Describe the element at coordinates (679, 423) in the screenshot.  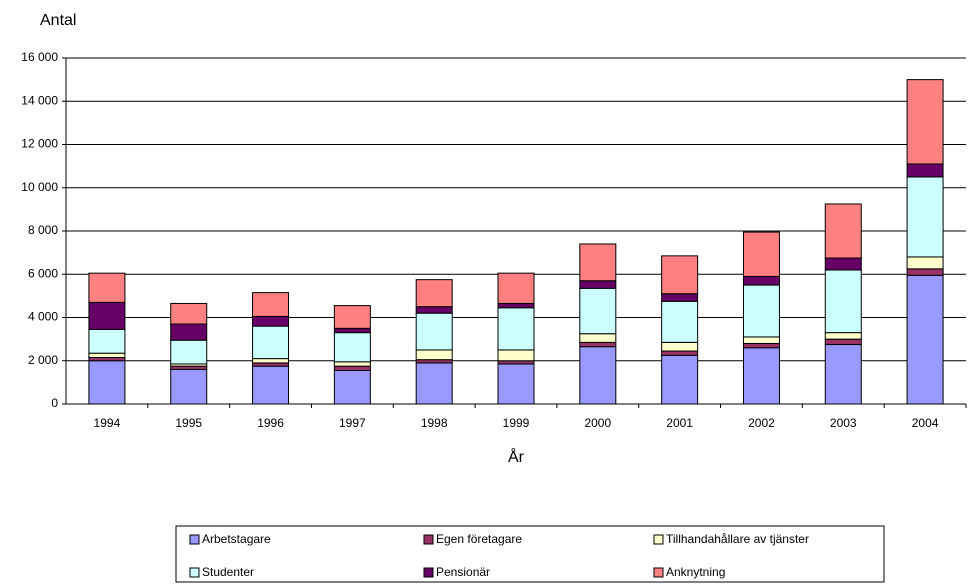
I see `x-tick-label: 2001` at that location.